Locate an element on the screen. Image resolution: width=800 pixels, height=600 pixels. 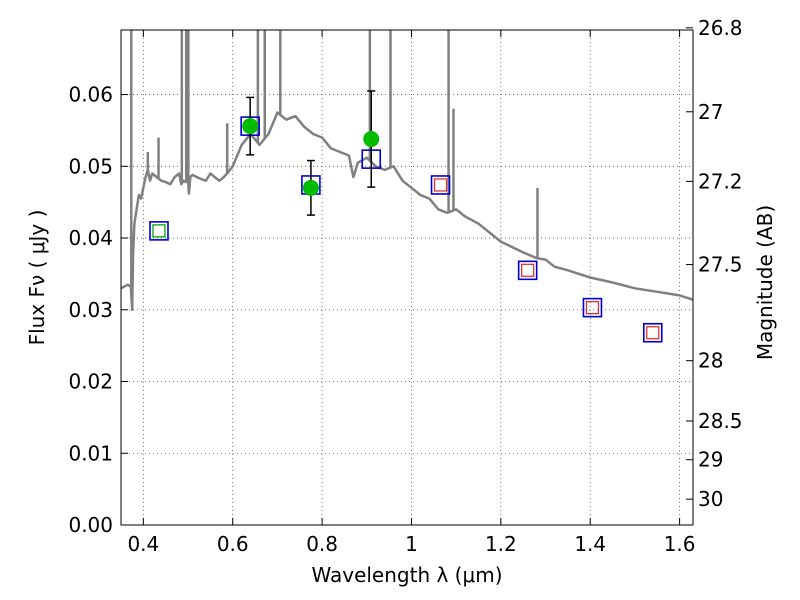
y-tick-label: 0.01 is located at coordinates (90, 453).